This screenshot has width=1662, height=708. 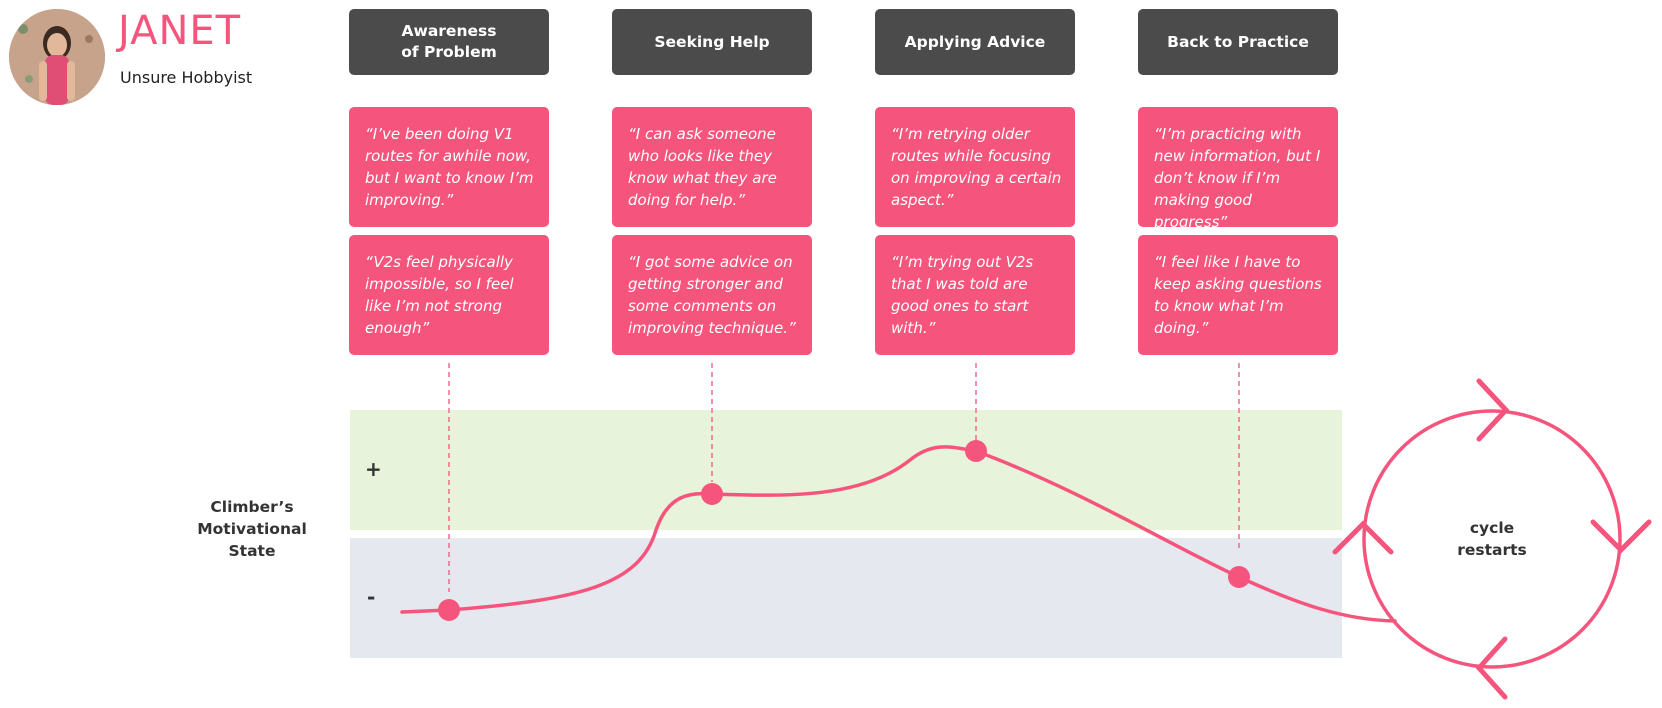 What do you see at coordinates (373, 469) in the screenshot?
I see `positive-symbol: +` at bounding box center [373, 469].